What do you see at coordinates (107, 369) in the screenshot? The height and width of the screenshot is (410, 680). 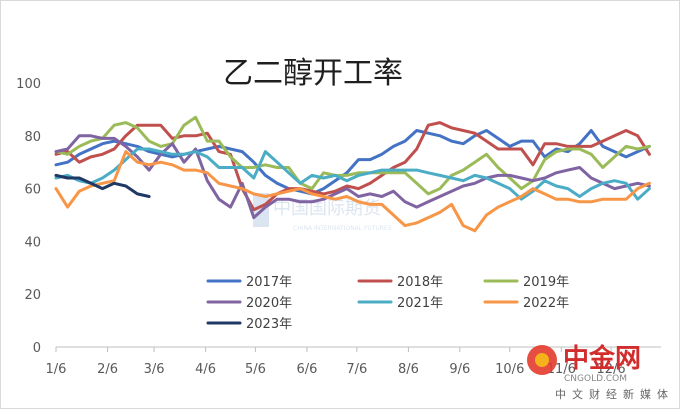 I see `x-tick-label: 2/6` at bounding box center [107, 369].